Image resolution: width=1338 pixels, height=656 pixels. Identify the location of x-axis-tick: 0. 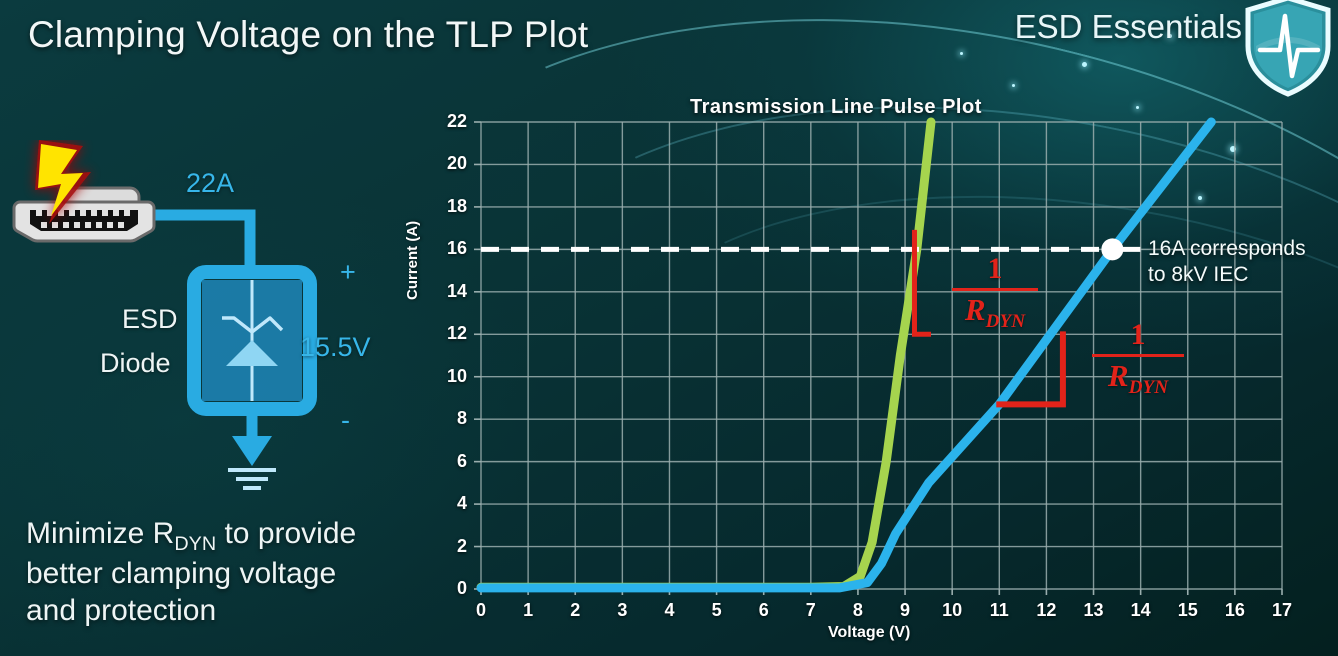
(480, 610).